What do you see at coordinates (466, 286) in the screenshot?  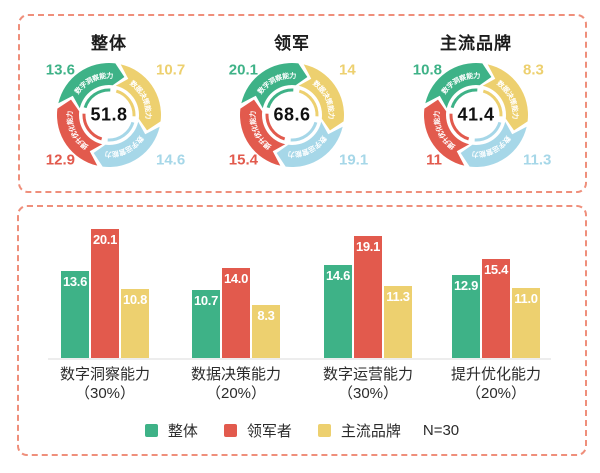 I see `bar-value-label: 12.9` at bounding box center [466, 286].